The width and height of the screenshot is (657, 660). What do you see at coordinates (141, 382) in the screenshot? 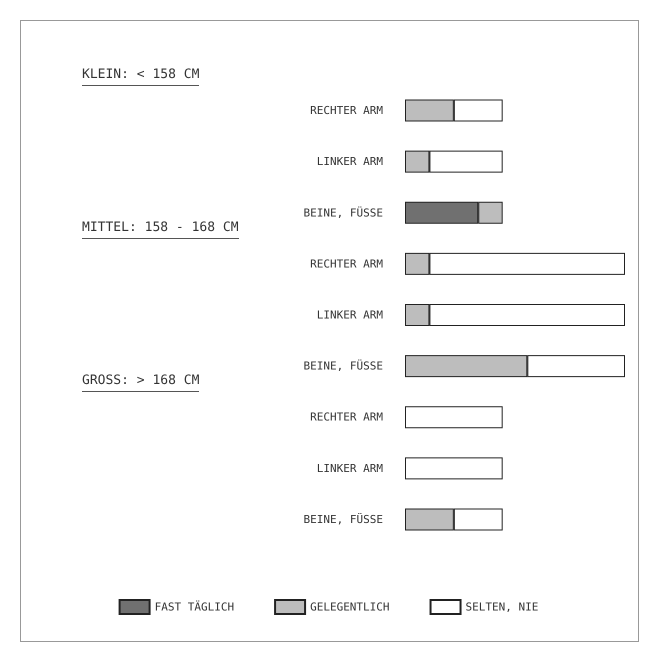
I see `text: GROSS: > 168 CM` at bounding box center [141, 382].